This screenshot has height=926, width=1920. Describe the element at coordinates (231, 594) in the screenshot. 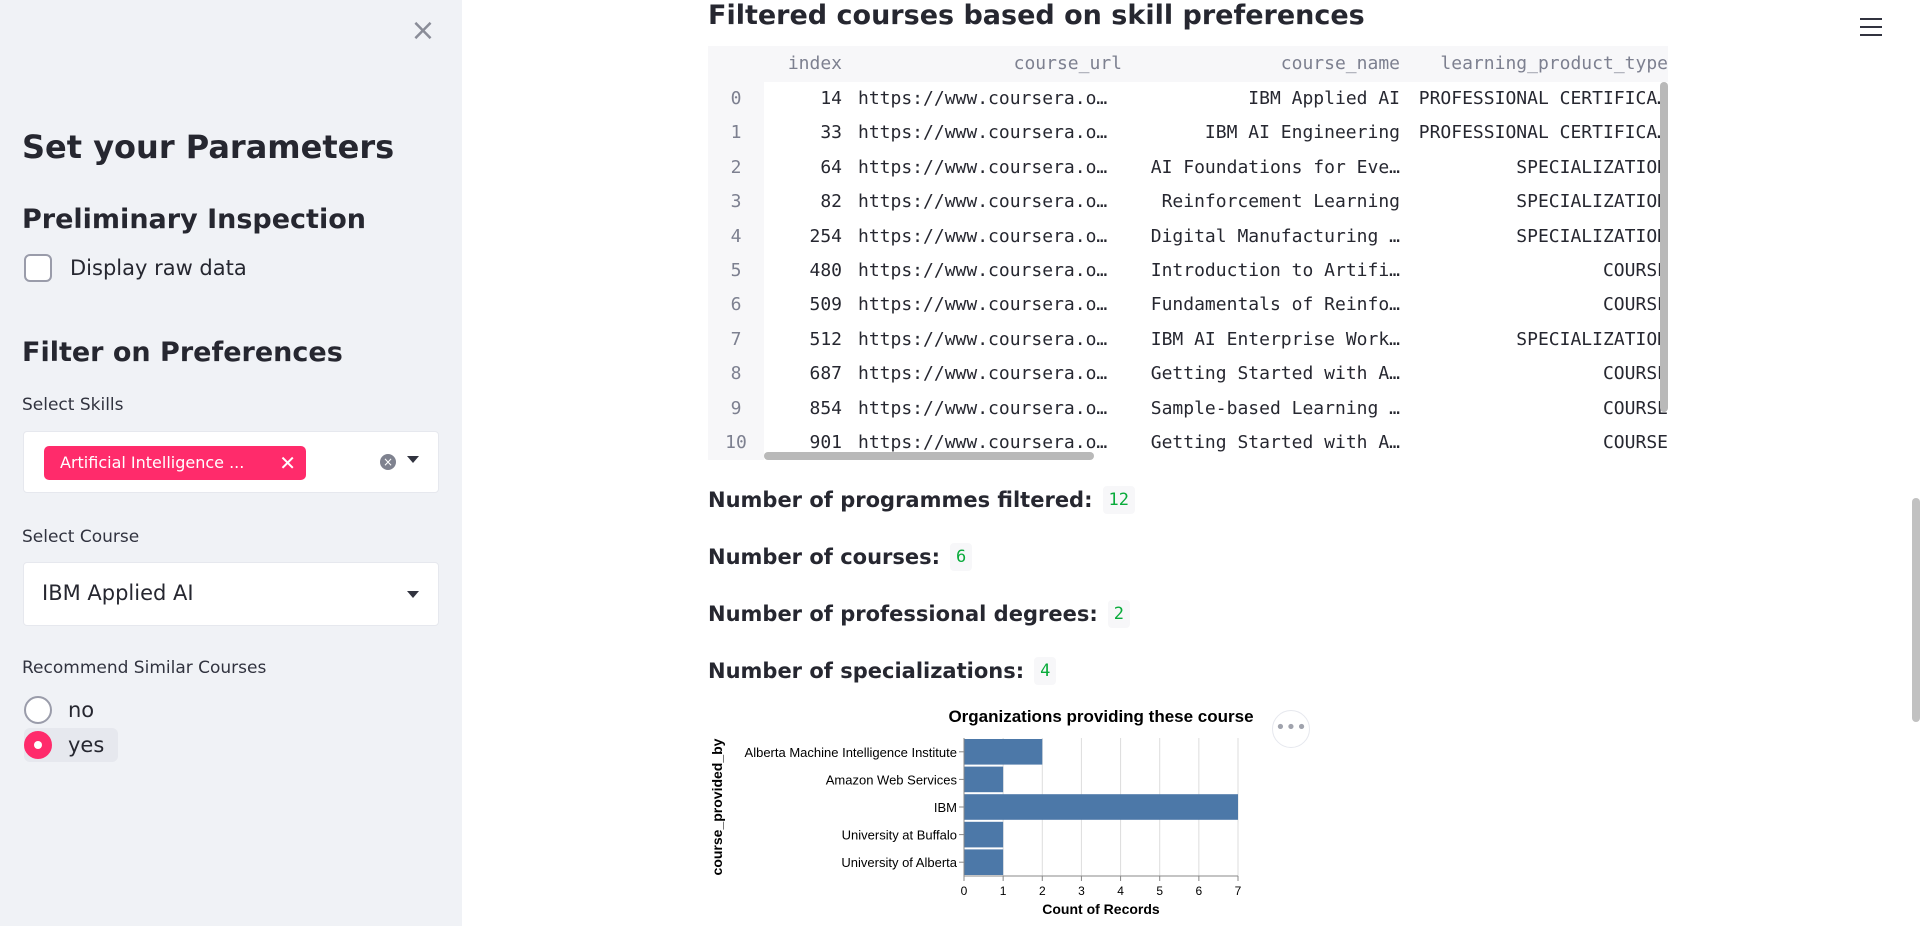

I see `select-course-dropdown: IBM Applied AI` at that location.